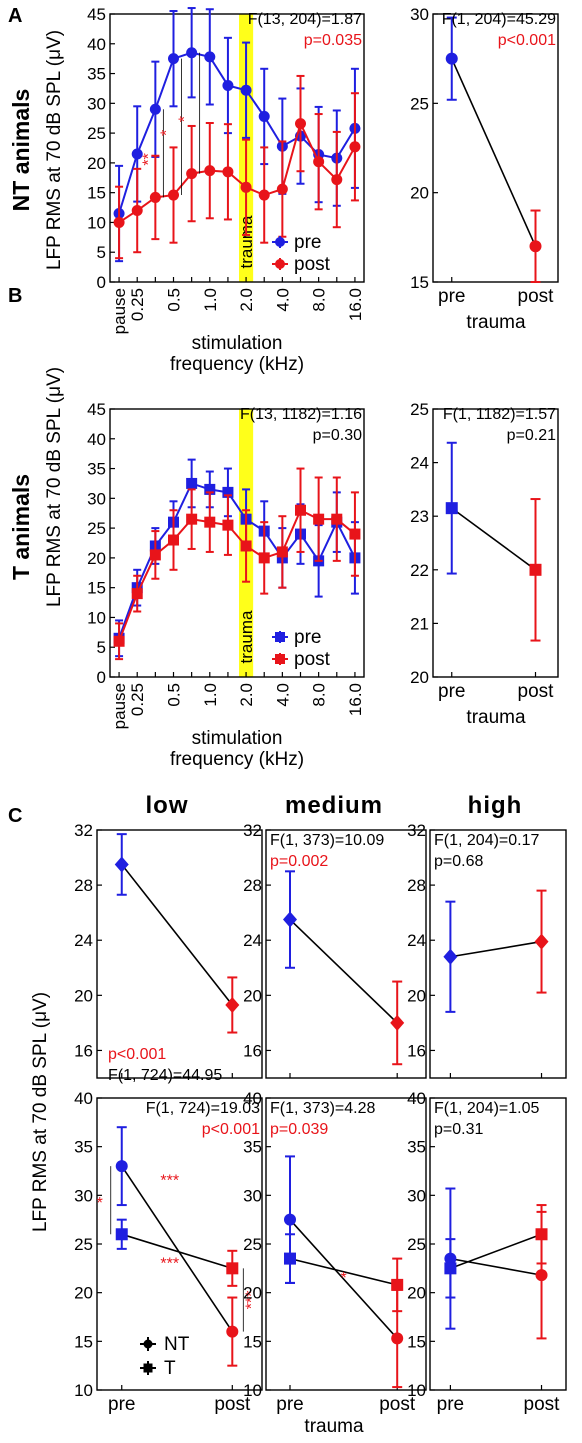 Image resolution: width=582 pixels, height=1443 pixels. What do you see at coordinates (83, 885) in the screenshot?
I see `y-tick-label: 28` at bounding box center [83, 885].